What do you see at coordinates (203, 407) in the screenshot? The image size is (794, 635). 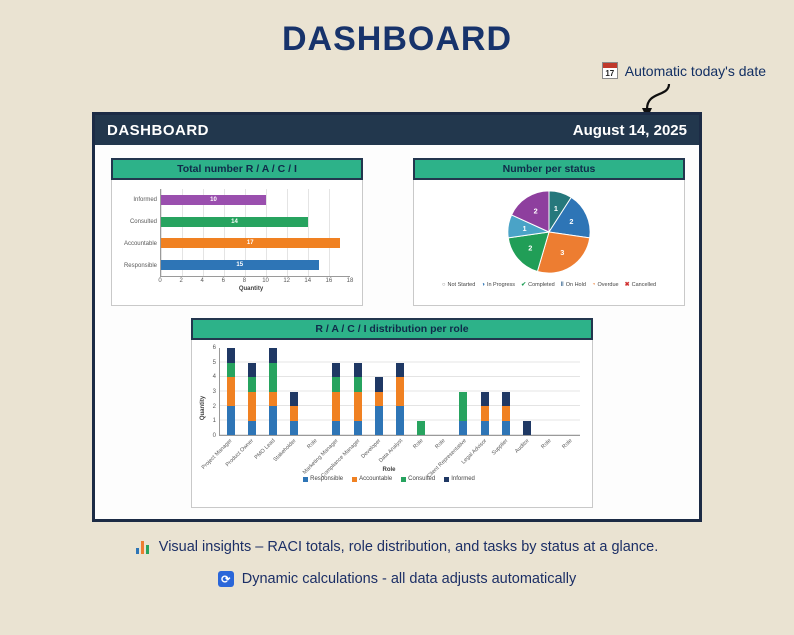 I see `stack-ylabel: Quantity` at bounding box center [203, 407].